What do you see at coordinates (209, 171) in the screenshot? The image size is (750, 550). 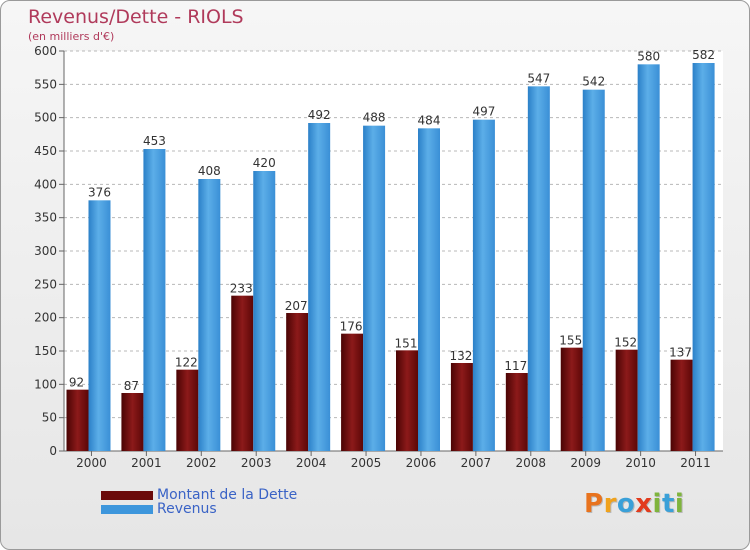 I see `data-label-revenus: 408` at bounding box center [209, 171].